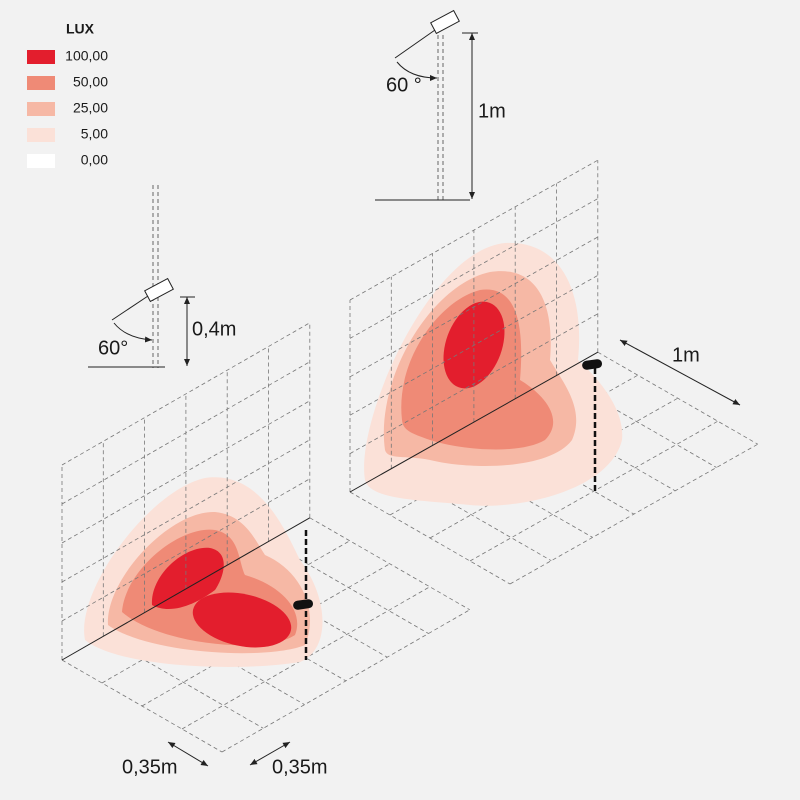  Describe the element at coordinates (80, 29) in the screenshot. I see `legend-title: LUX` at that location.